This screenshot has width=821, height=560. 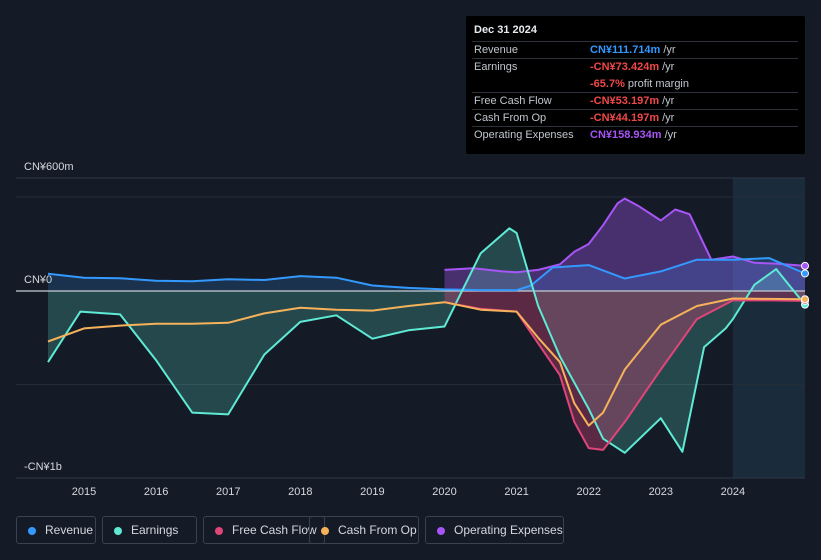 I want to click on operating-expenses-area, so click(x=624, y=244).